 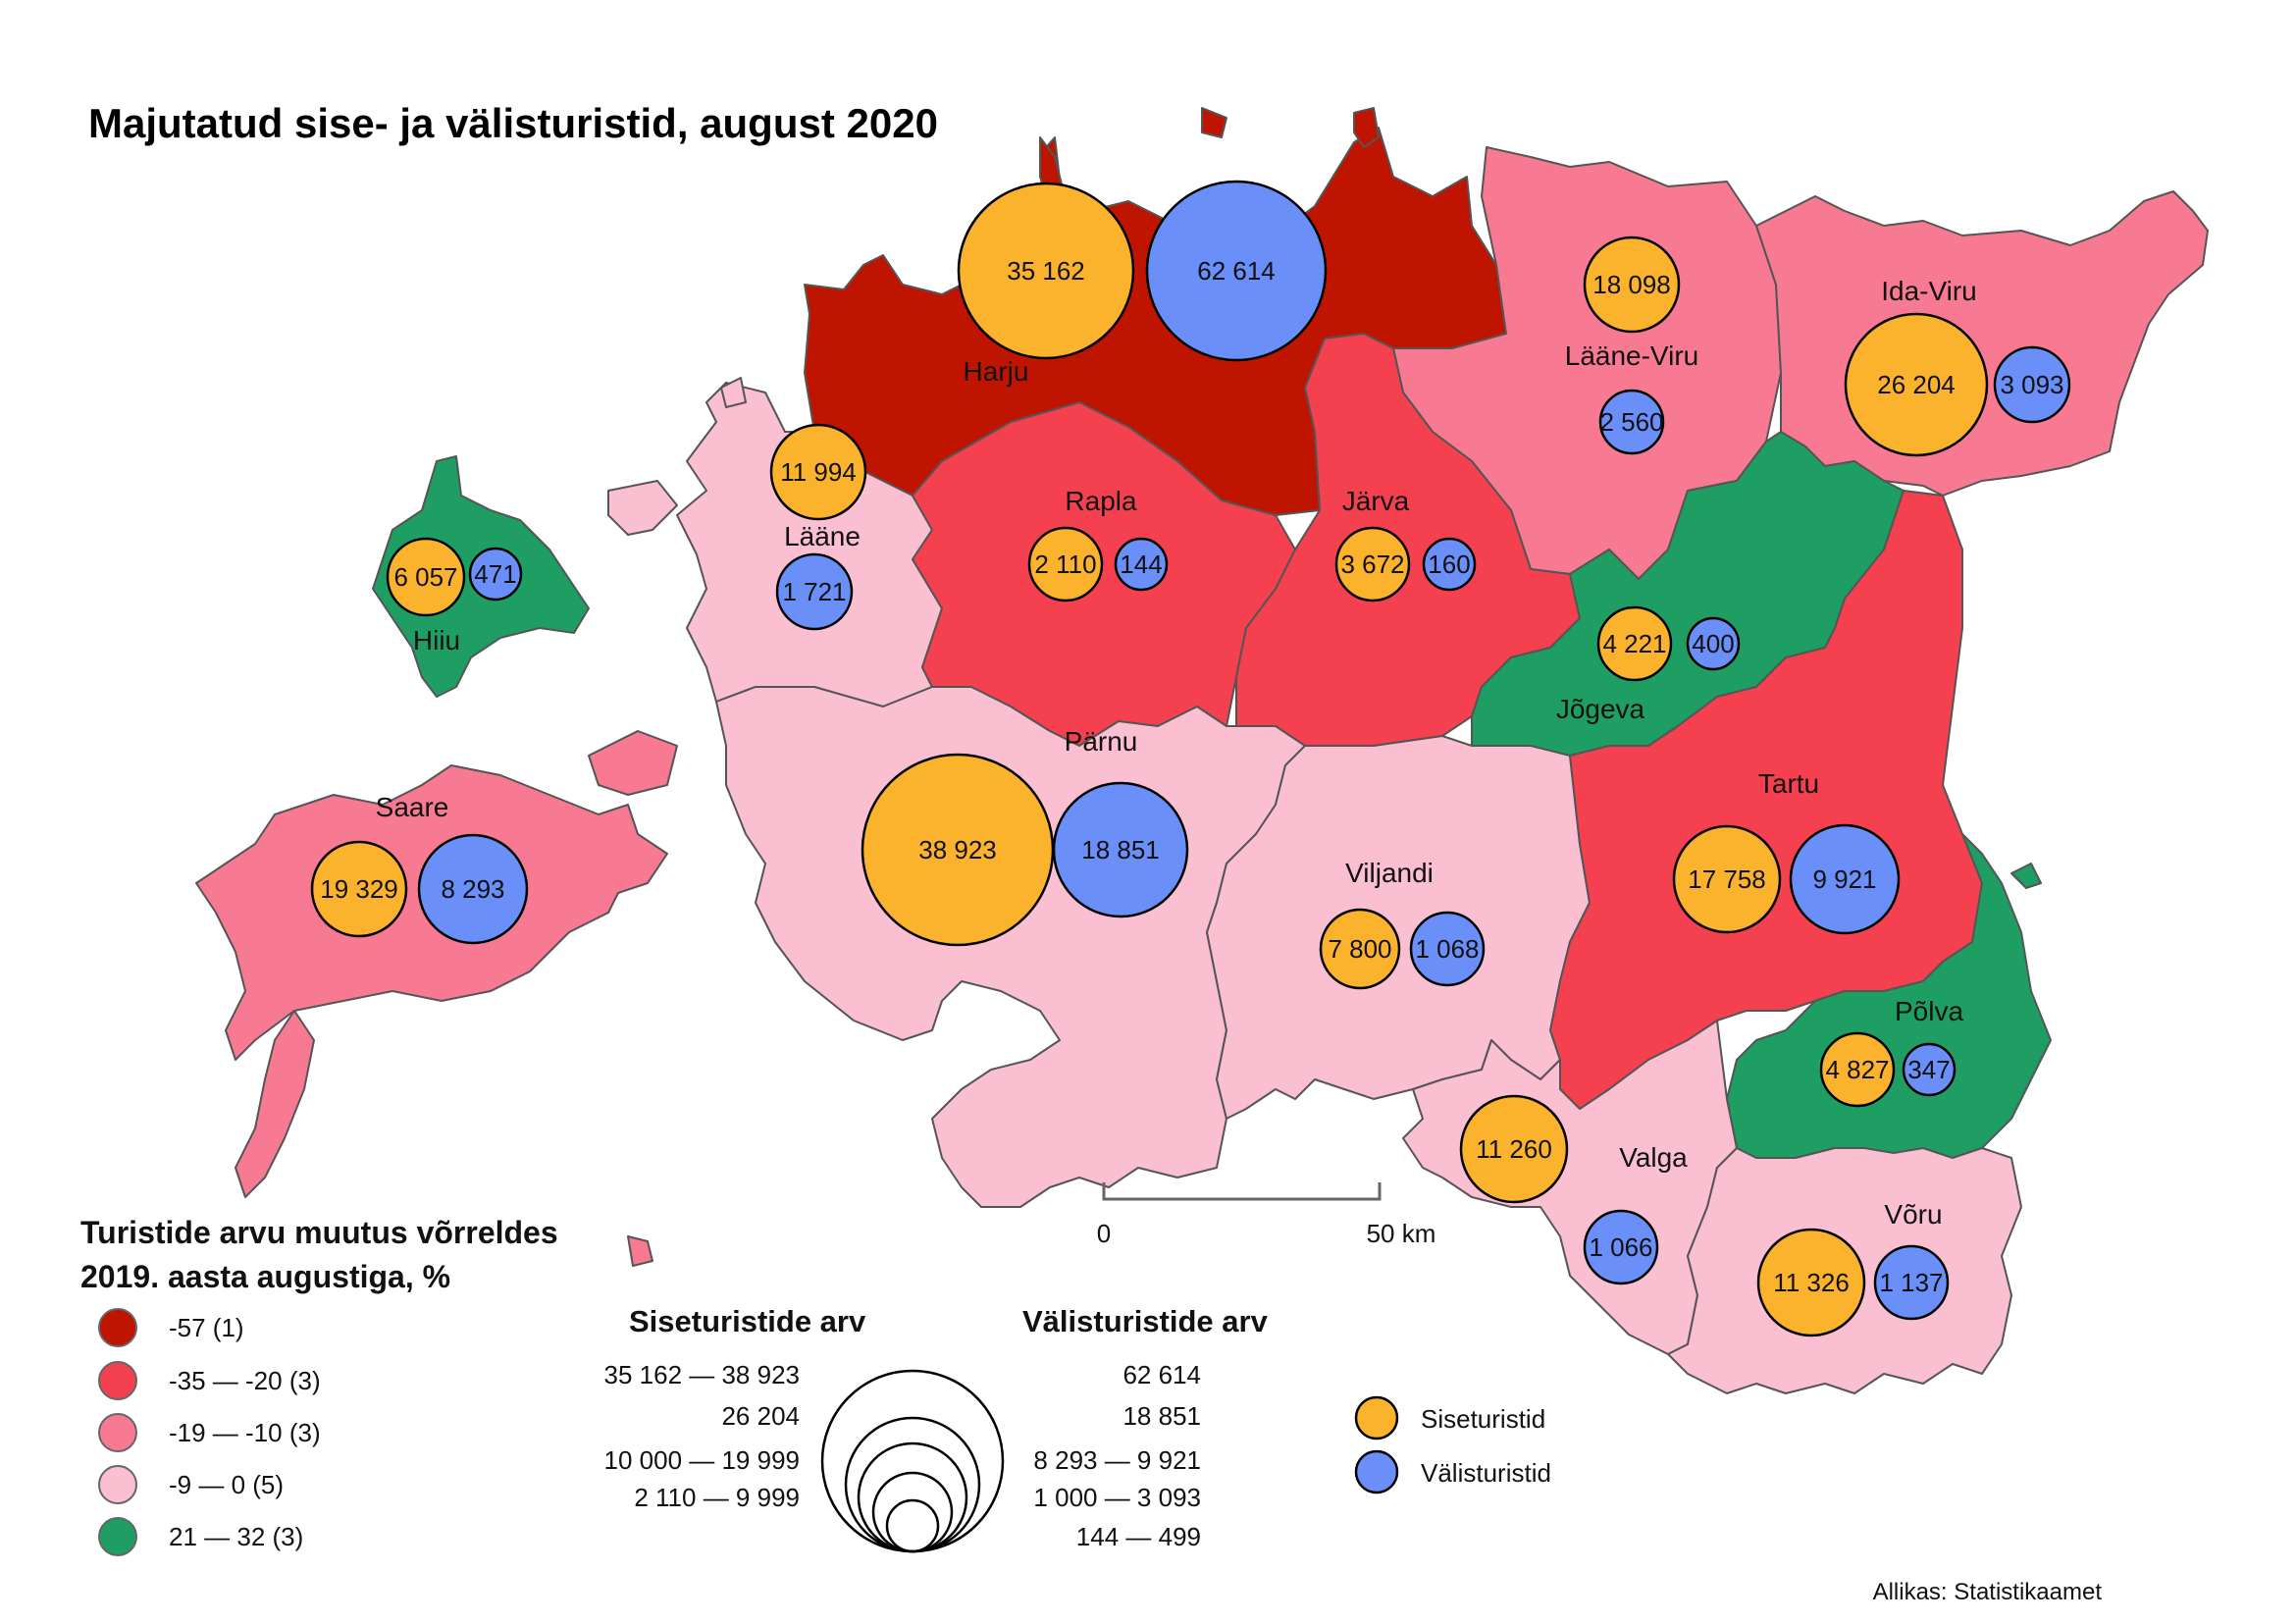 What do you see at coordinates (1913, 1214) in the screenshot?
I see `region-label-voru: Võru` at bounding box center [1913, 1214].